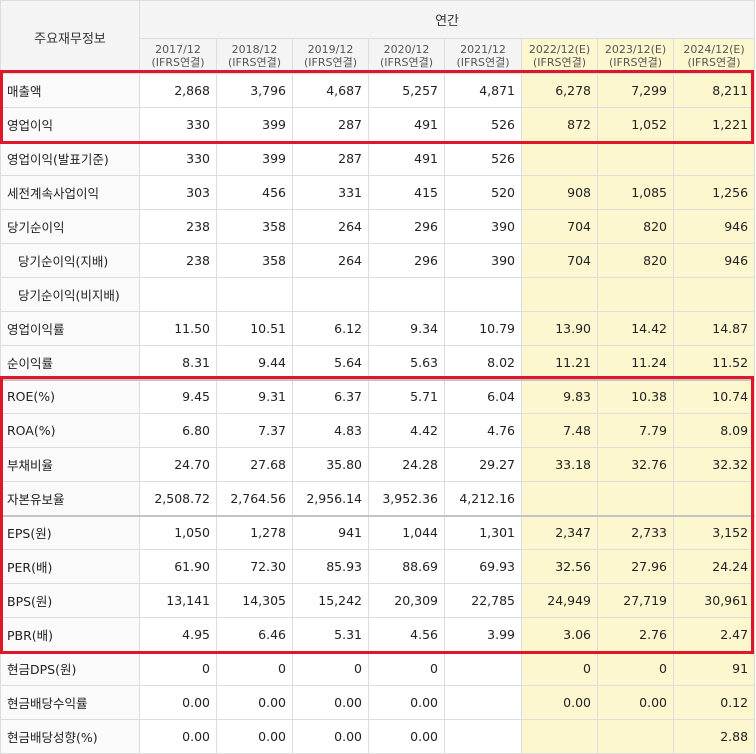 This screenshot has width=756, height=754. I want to click on table-cell: 20,309, so click(406, 600).